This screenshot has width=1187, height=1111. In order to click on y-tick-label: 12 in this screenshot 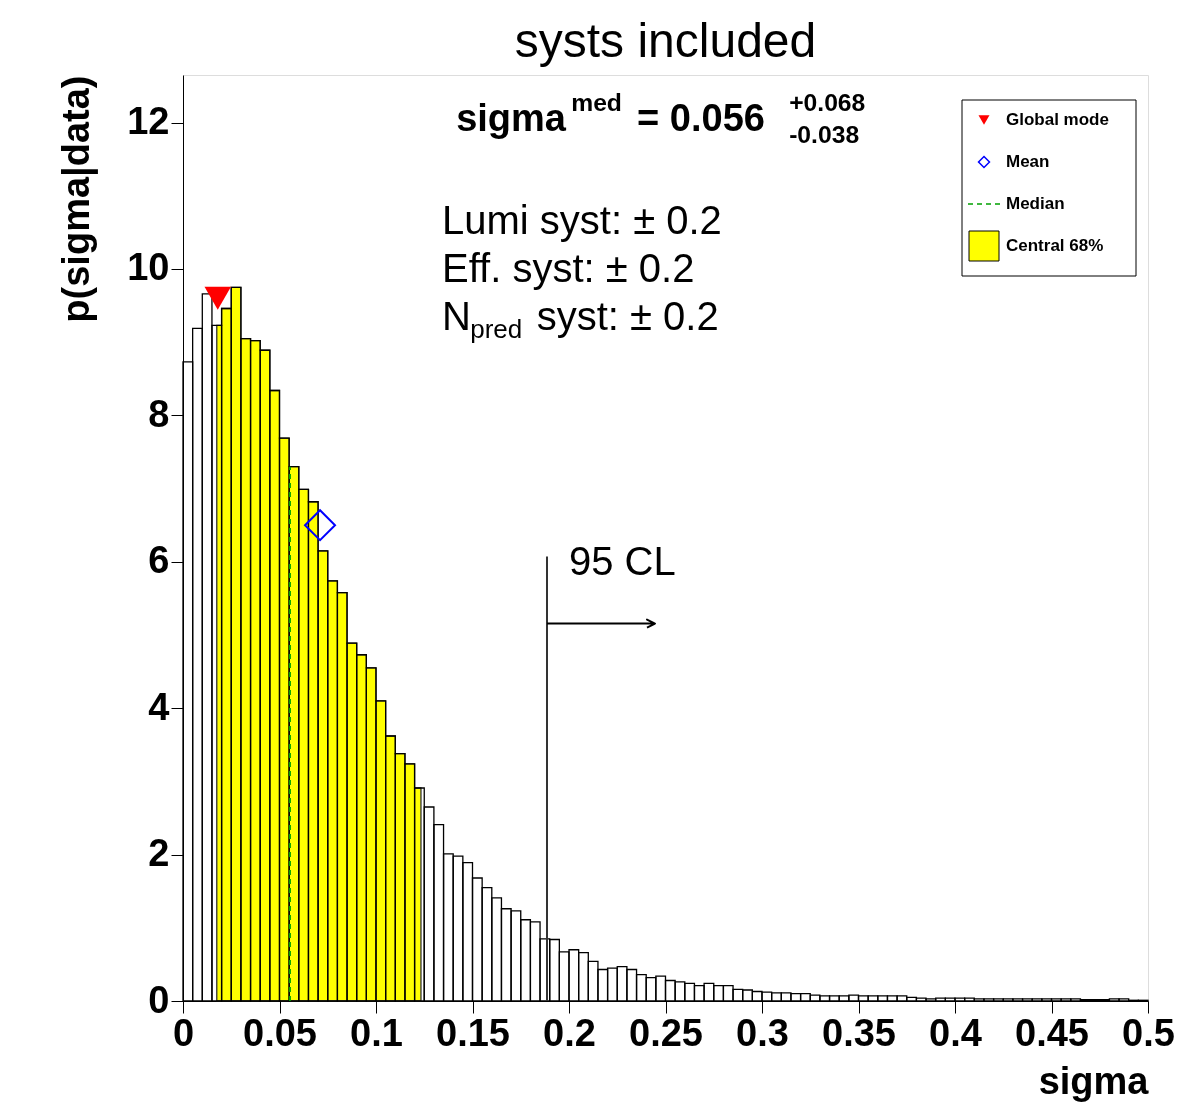, I will do `click(148, 121)`.